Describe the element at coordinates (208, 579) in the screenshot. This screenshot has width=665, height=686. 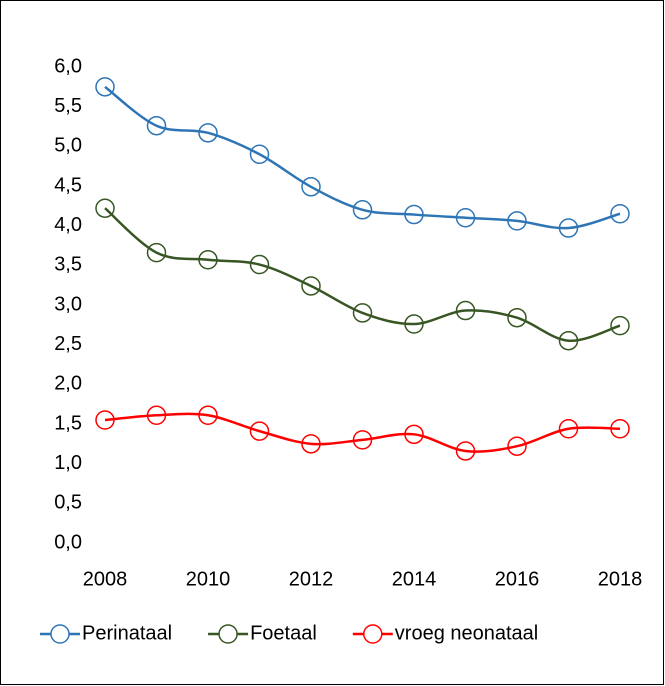
I see `x-tick-label: 2010` at that location.